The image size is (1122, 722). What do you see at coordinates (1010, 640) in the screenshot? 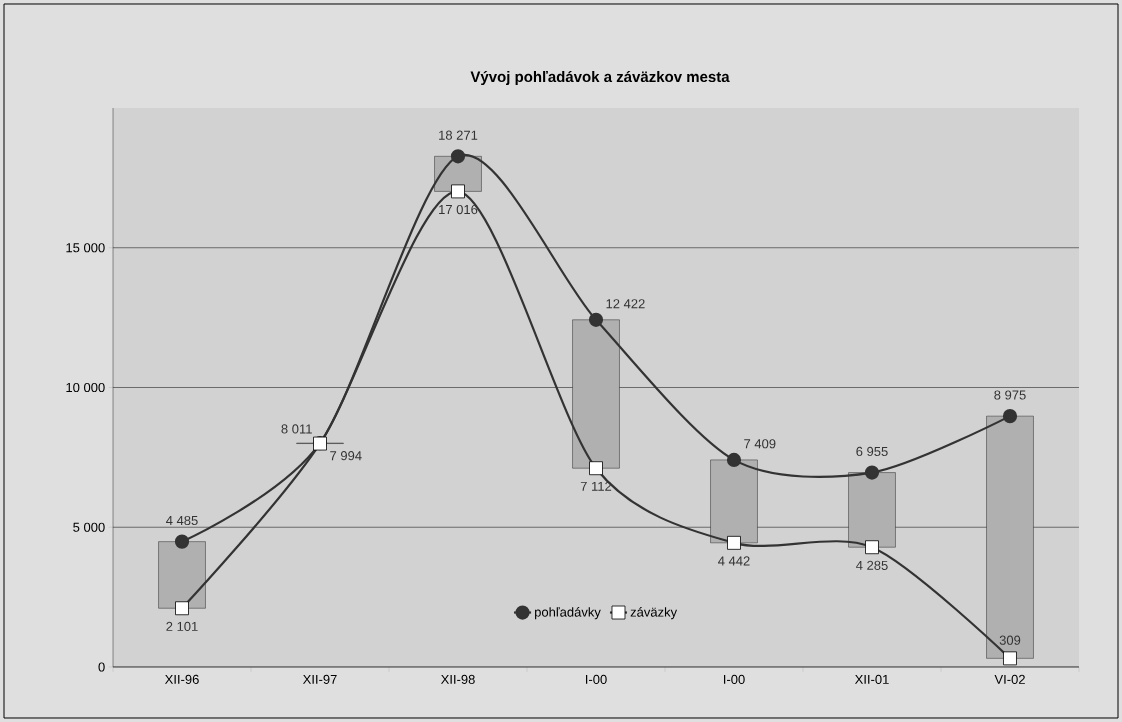
I see `data-label: 309` at bounding box center [1010, 640].